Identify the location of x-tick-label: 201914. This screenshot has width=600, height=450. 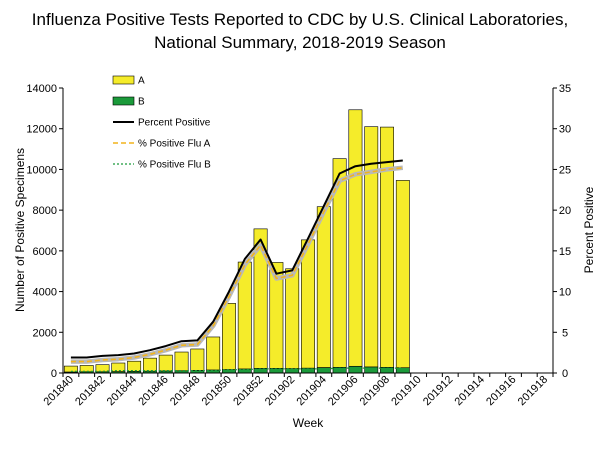
(470, 391).